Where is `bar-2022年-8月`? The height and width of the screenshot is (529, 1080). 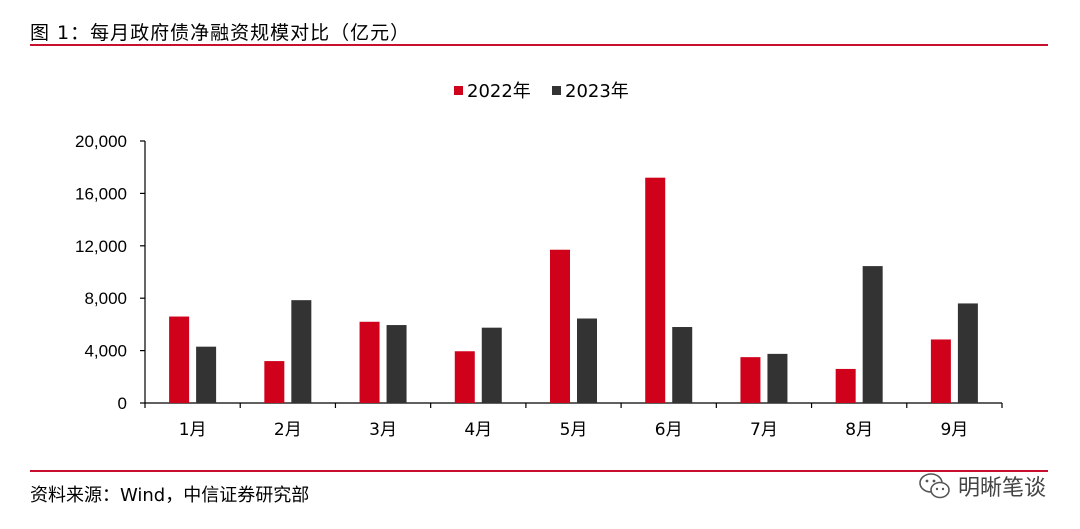 bar-2022年-8月 is located at coordinates (845, 385).